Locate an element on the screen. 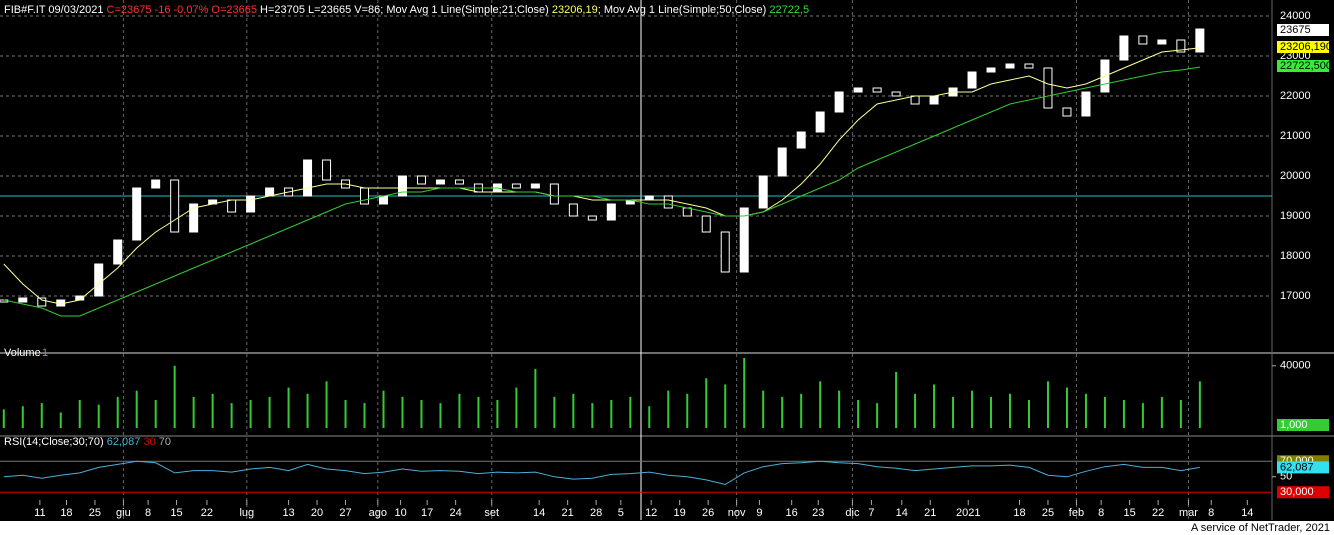 The image size is (1334, 535). x-tick-label: lug is located at coordinates (246, 513).